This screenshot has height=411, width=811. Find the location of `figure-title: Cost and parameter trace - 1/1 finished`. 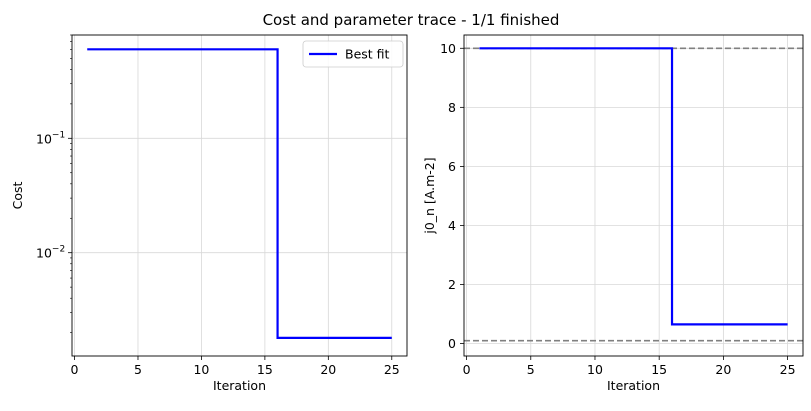

figure-title: Cost and parameter trace - 1/1 finished is located at coordinates (411, 20).